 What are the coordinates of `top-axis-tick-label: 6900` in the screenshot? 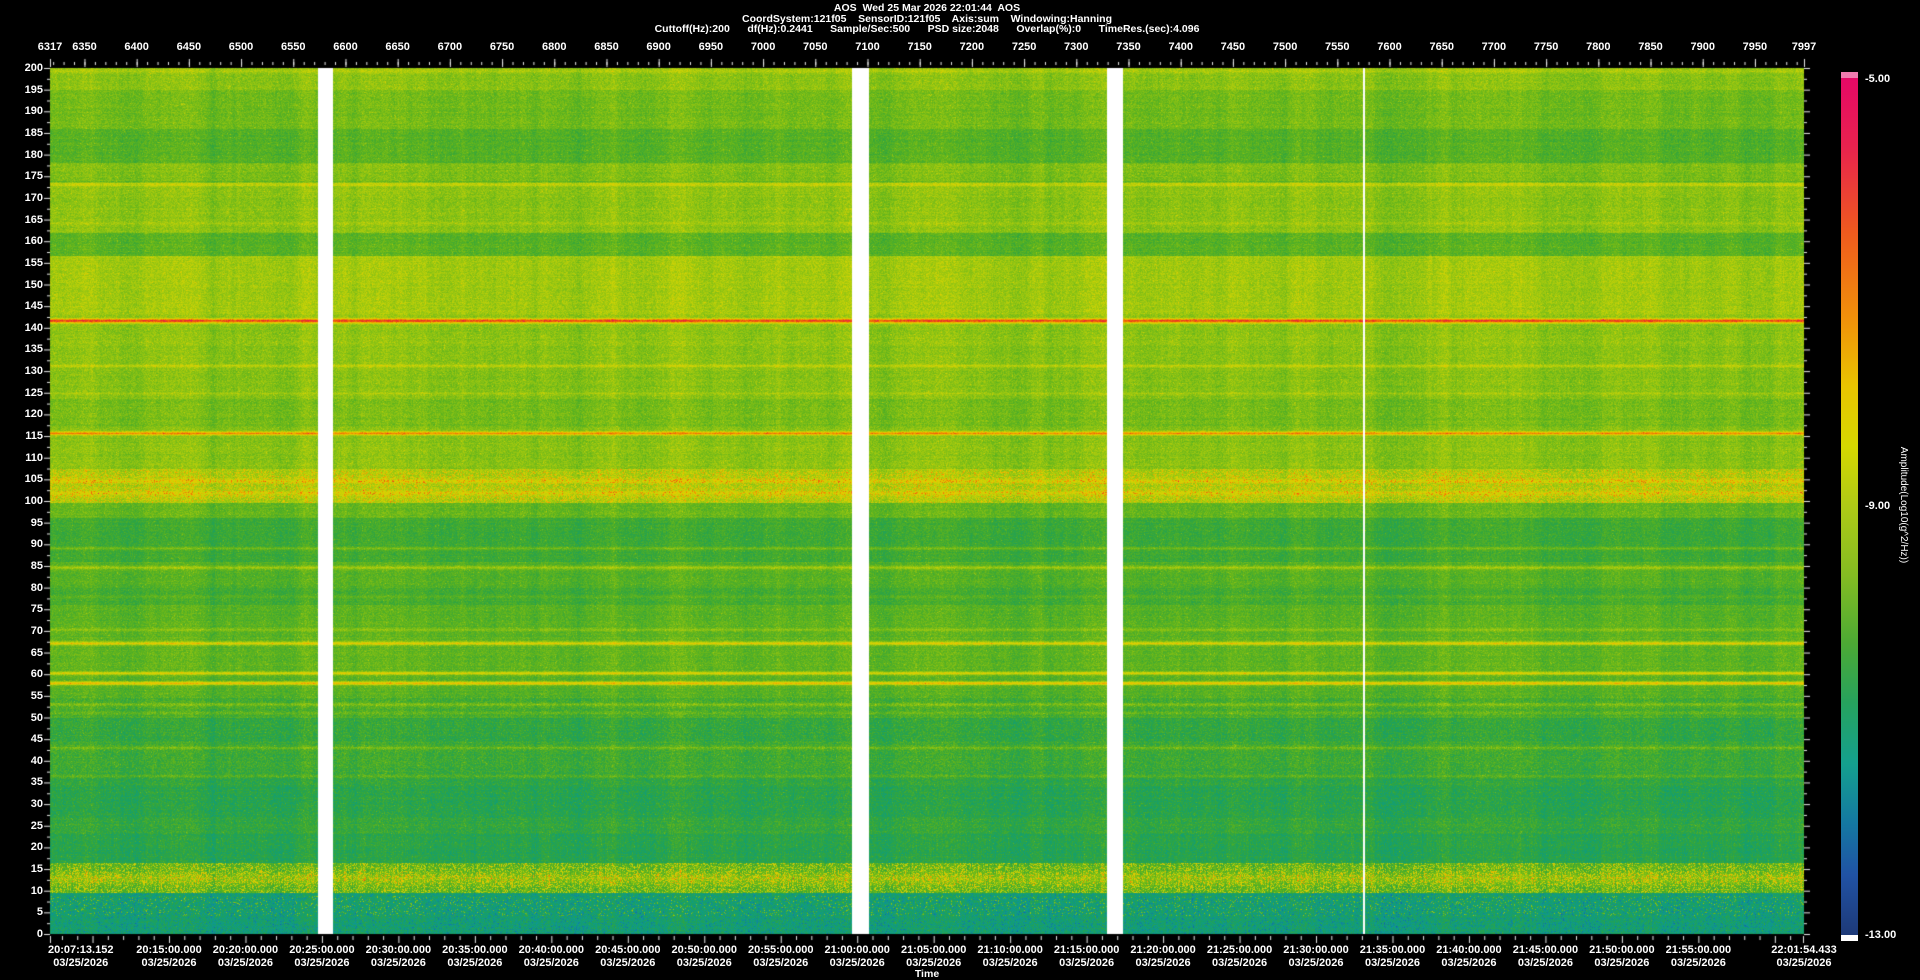 It's located at (658, 47).